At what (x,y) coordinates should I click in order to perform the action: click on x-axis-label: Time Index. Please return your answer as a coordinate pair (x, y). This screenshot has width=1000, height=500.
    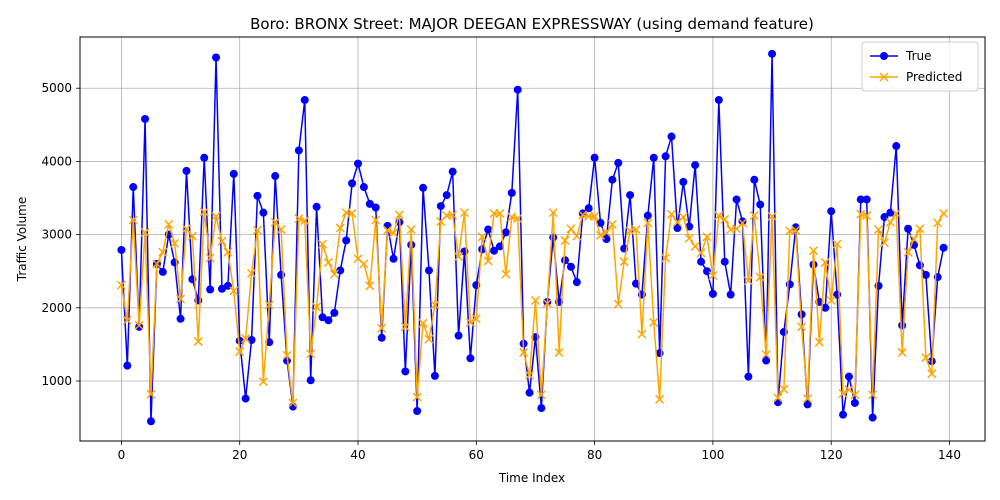
    Looking at the image, I should click on (531, 478).